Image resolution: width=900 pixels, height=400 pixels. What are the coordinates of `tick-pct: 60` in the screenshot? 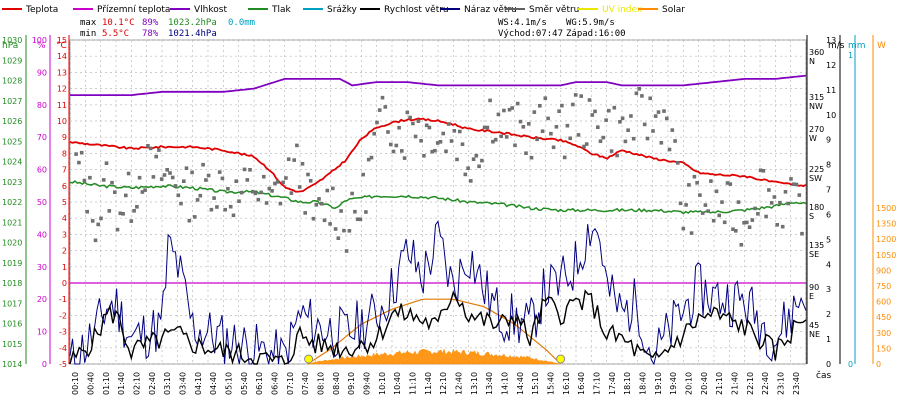 It's located at (42, 170).